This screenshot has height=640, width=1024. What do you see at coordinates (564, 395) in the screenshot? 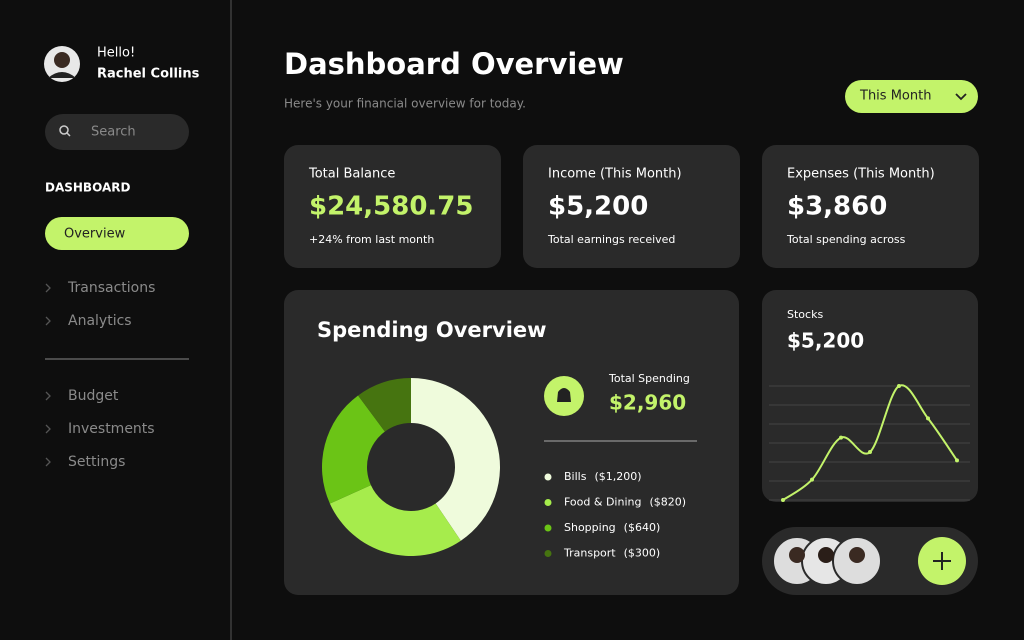
I see `money-icon` at bounding box center [564, 395].